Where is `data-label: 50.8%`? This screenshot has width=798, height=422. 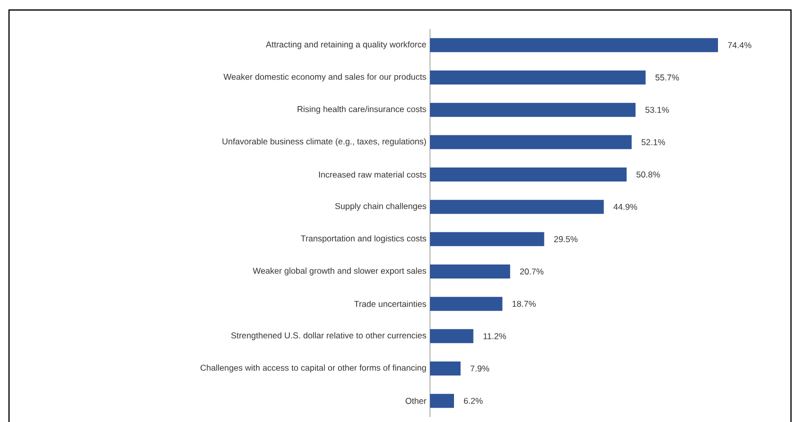
data-label: 50.8% is located at coordinates (648, 174).